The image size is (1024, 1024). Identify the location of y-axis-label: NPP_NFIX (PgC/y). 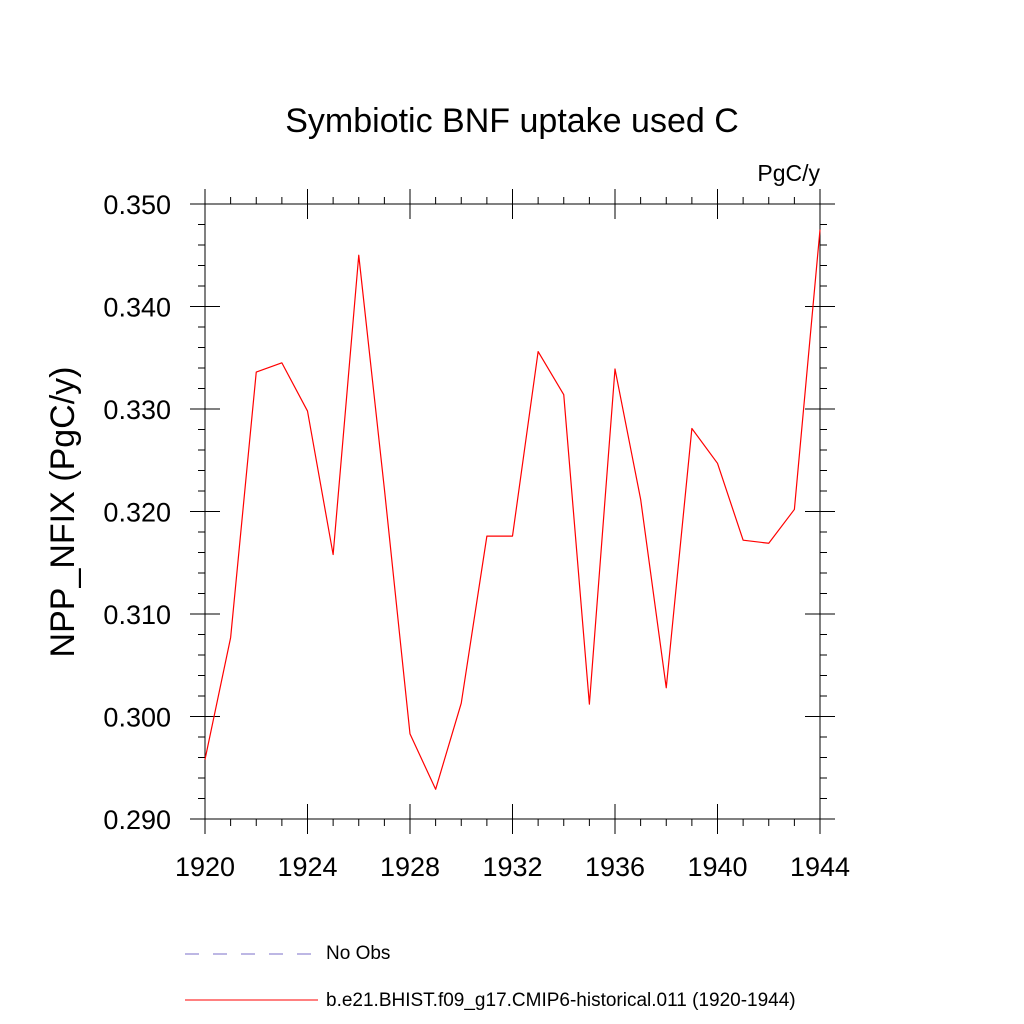
(63, 512).